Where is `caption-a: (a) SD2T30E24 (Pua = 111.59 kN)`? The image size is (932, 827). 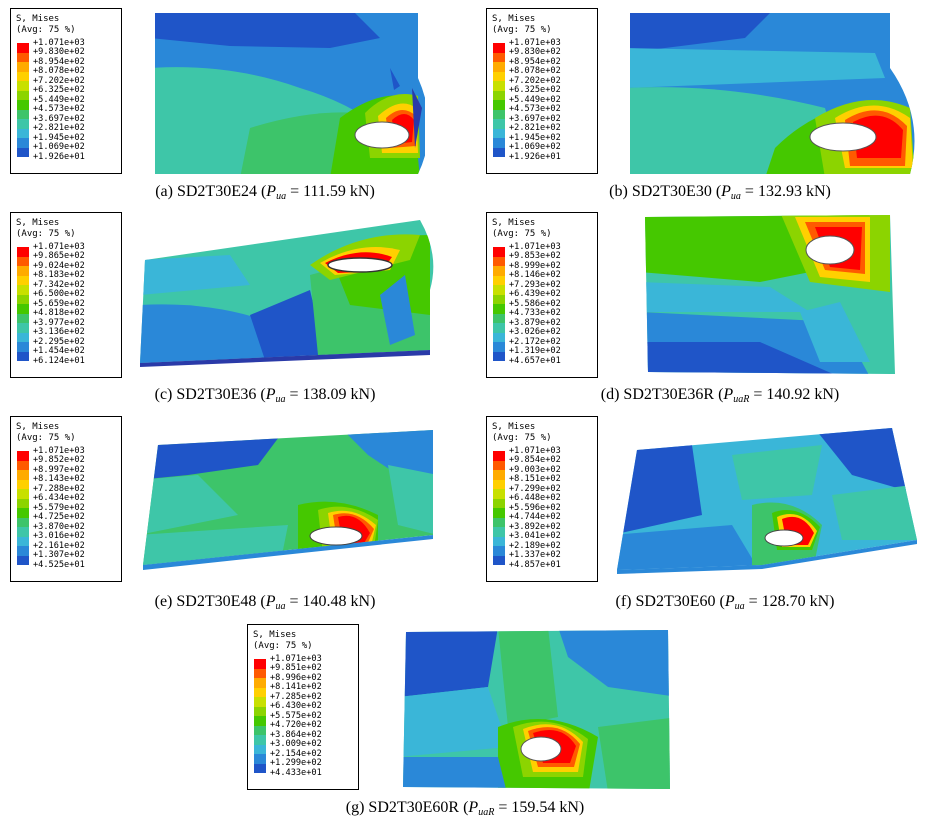
caption-a: (a) SD2T30E24 (Pua = 111.59 kN) is located at coordinates (265, 192).